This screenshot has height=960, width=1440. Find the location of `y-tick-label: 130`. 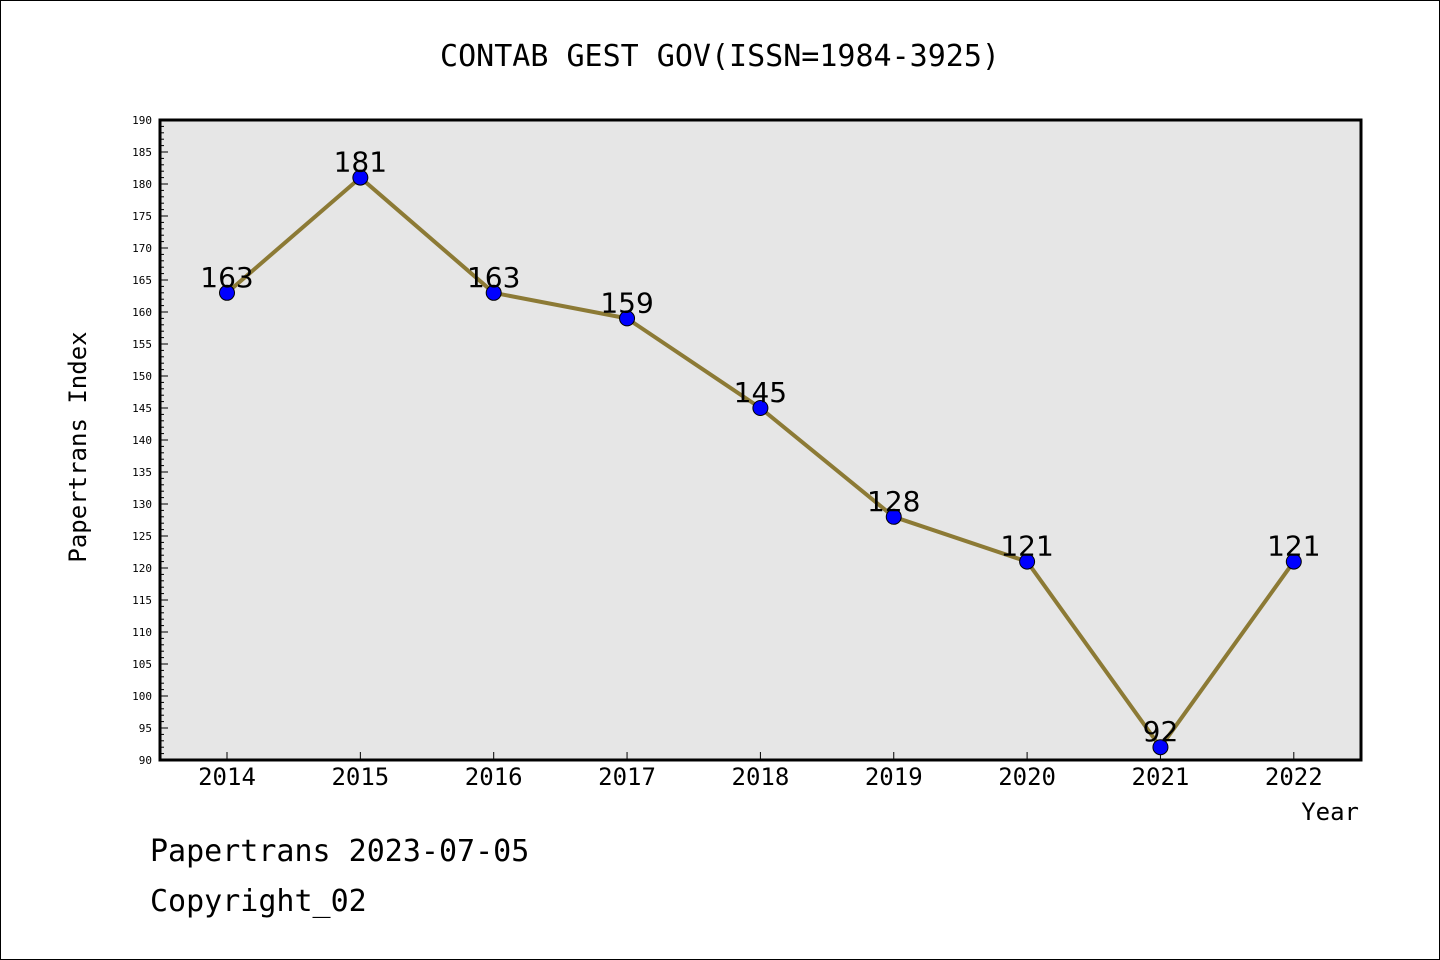

y-tick-label: 130 is located at coordinates (142, 504).